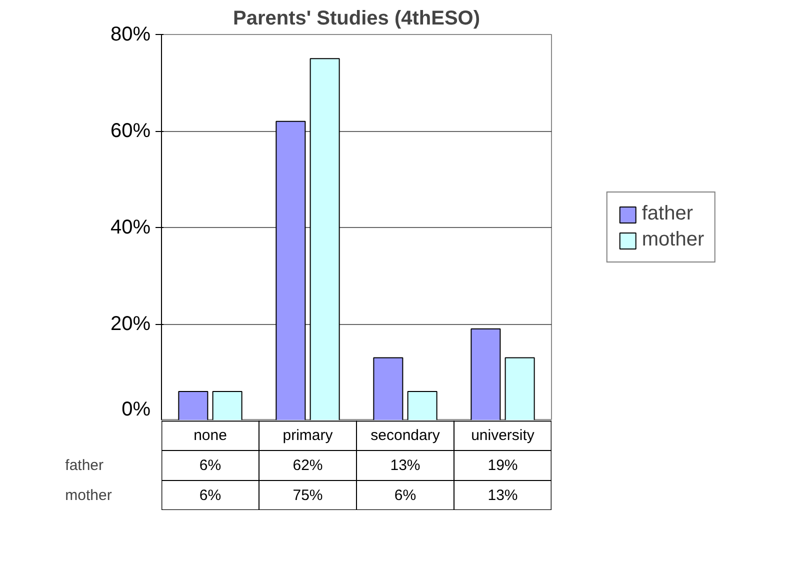 This screenshot has width=790, height=578. What do you see at coordinates (307, 495) in the screenshot?
I see `data-label: 75%` at bounding box center [307, 495].